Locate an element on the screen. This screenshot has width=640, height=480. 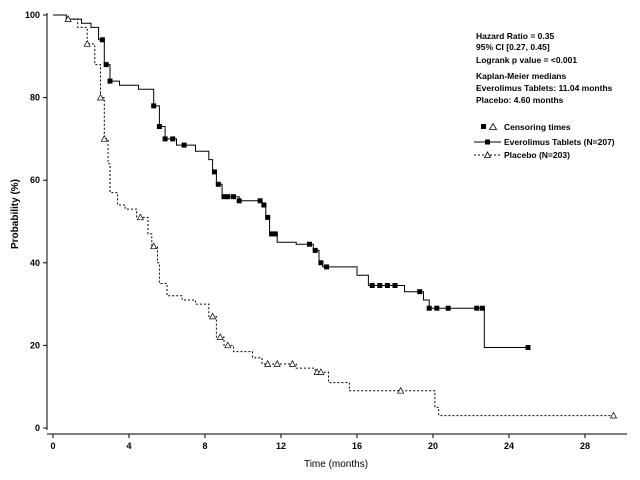
km-median-placebo: Placebo: 4.60 months is located at coordinates (520, 100).